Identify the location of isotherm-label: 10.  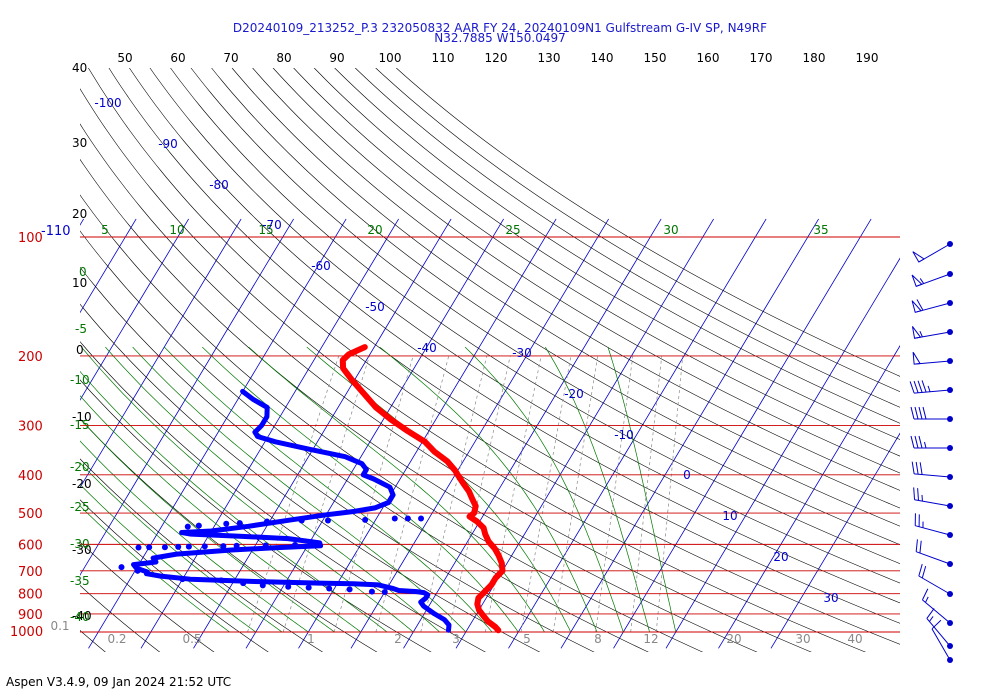
(729, 516).